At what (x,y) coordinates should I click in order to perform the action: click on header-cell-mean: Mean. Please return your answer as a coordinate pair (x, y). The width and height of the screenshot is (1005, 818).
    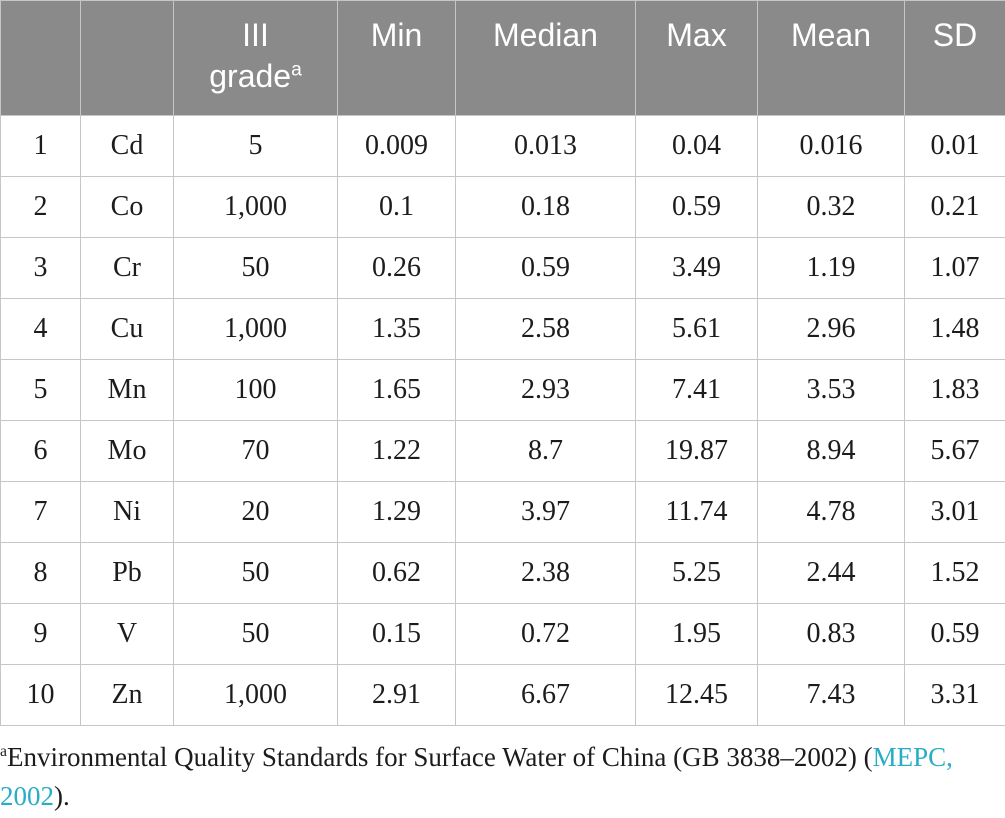
    Looking at the image, I should click on (831, 58).